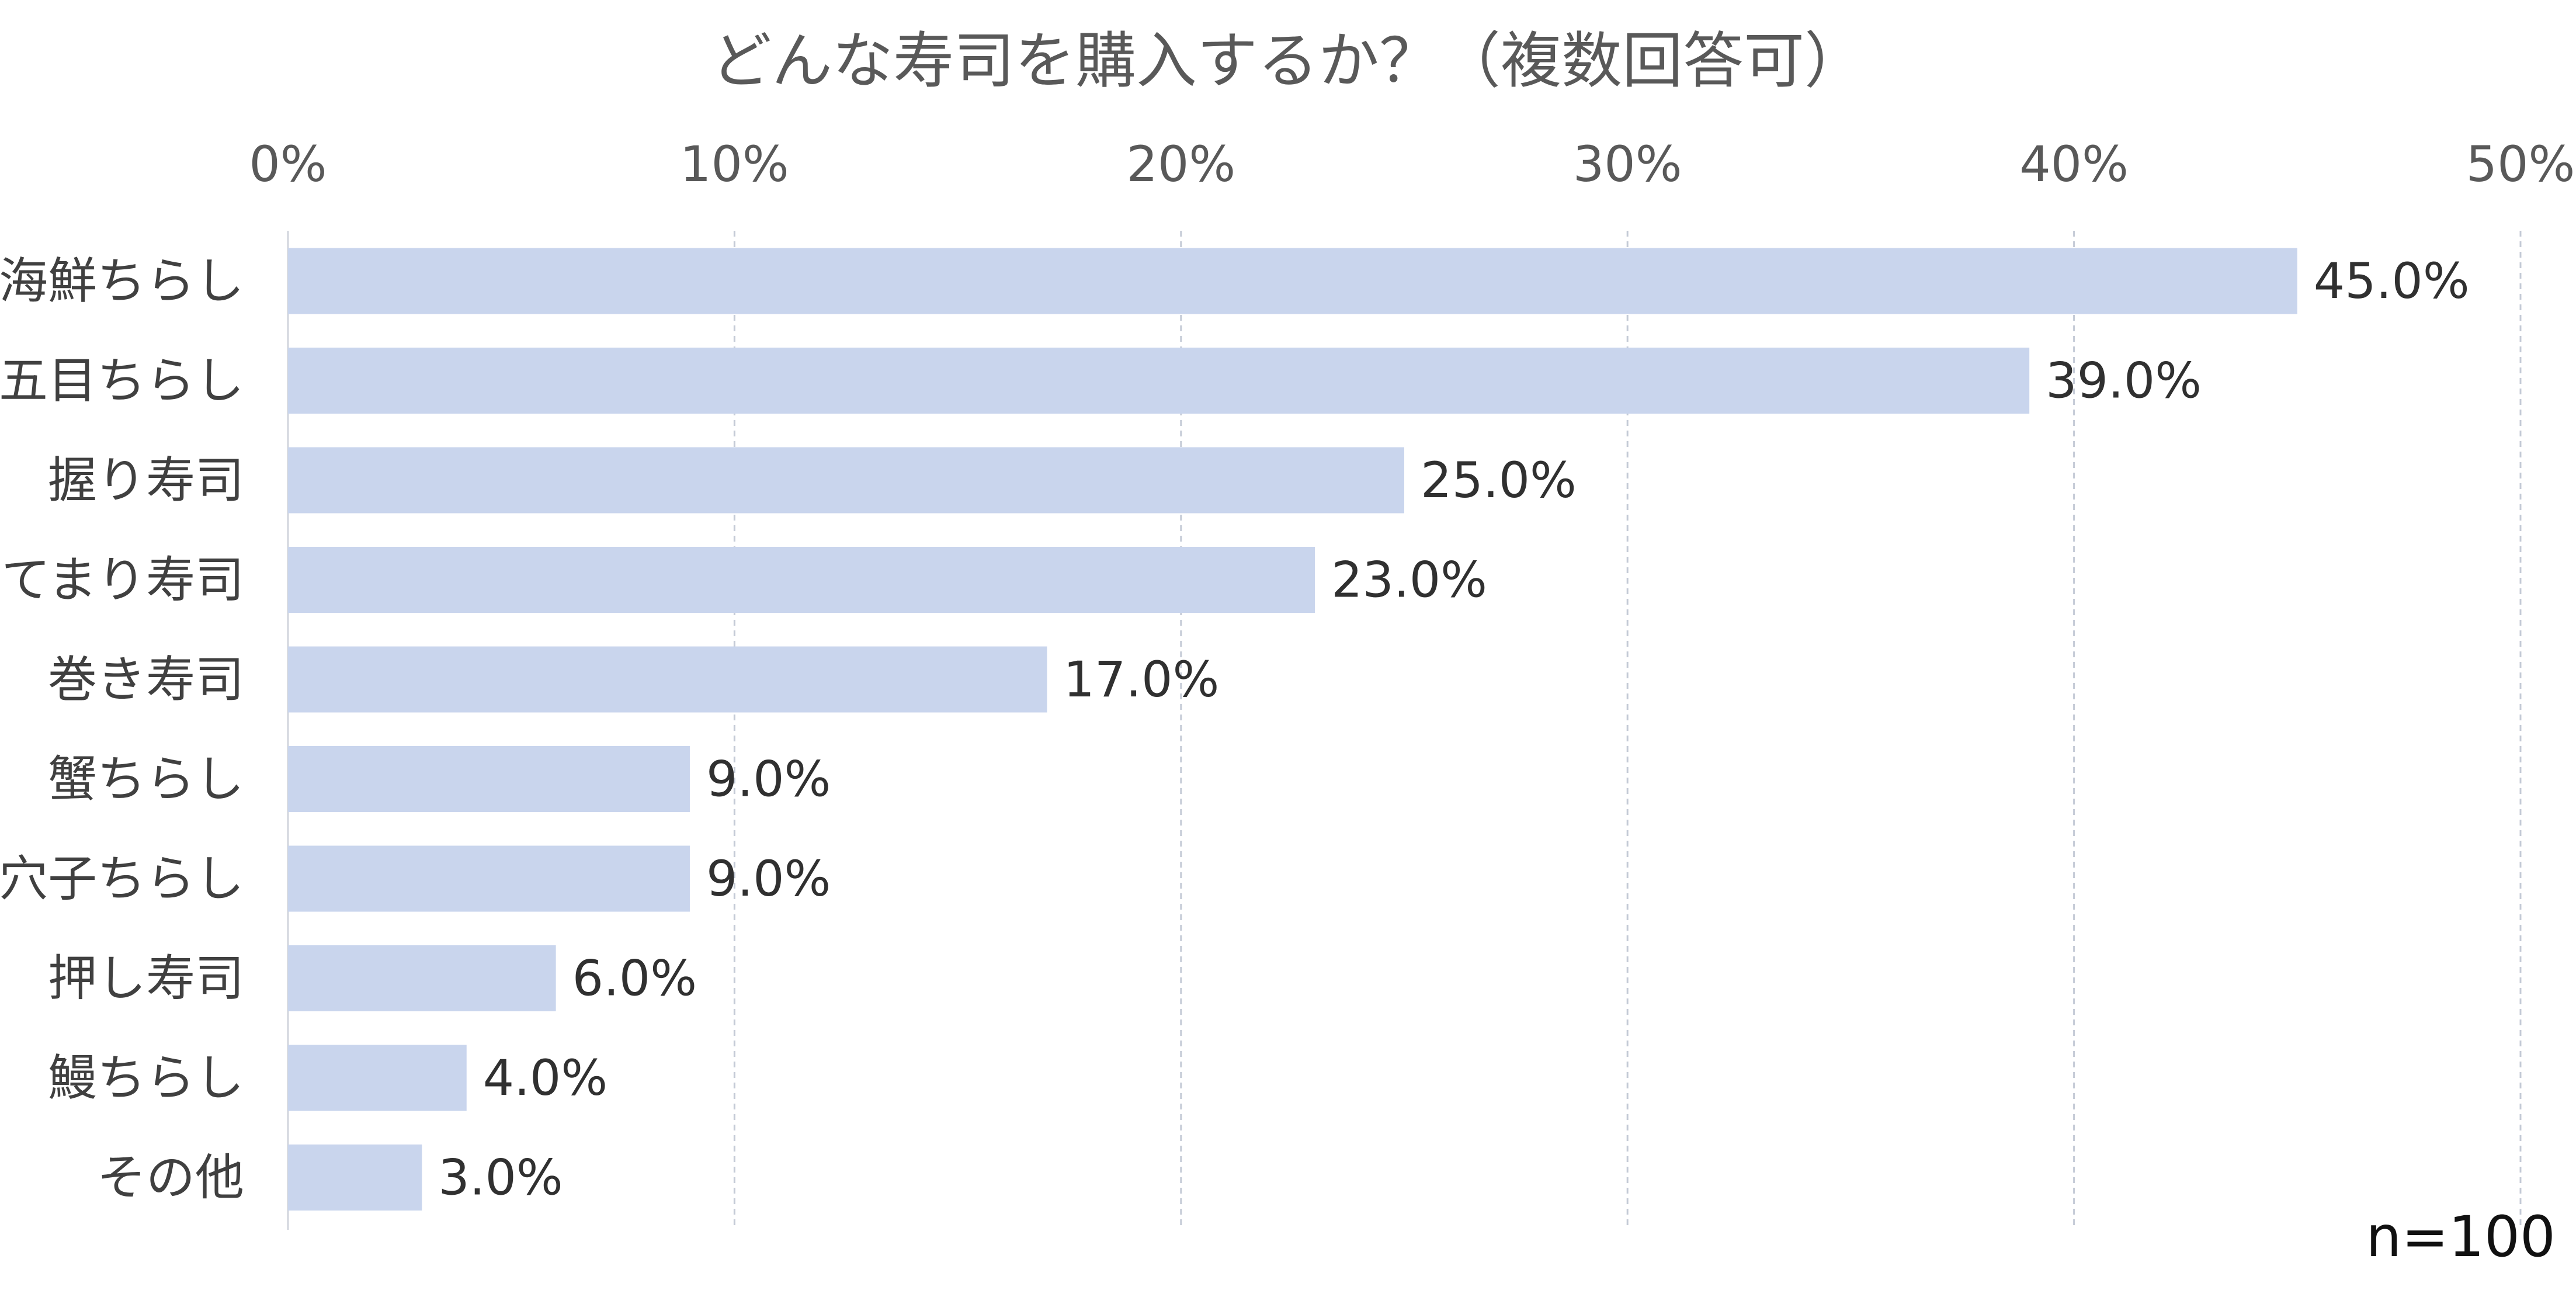 This screenshot has width=2576, height=1304. I want to click on x-tick-label: 0%, so click(288, 164).